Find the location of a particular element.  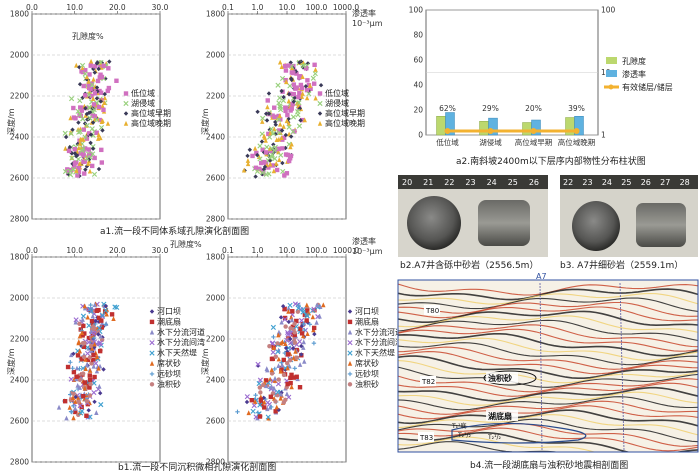

b4-tl1-label: T₁¹底 is located at coordinates (458, 426).